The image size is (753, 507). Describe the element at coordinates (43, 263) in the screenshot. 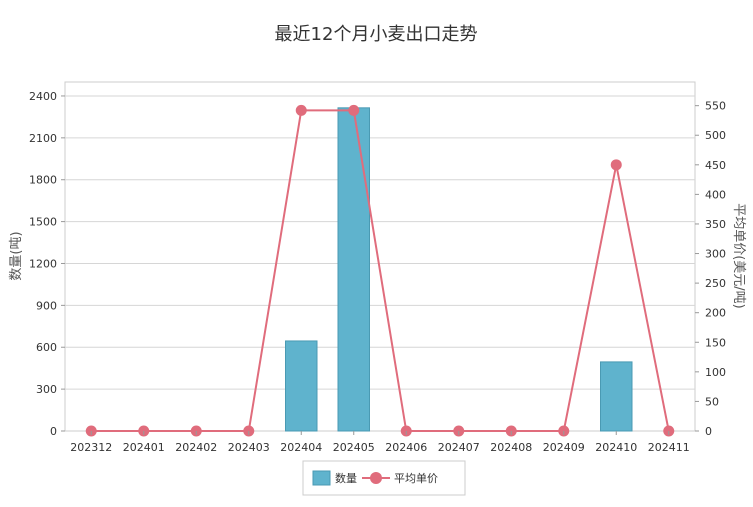

I see `y-left-tick-label: 1200` at that location.